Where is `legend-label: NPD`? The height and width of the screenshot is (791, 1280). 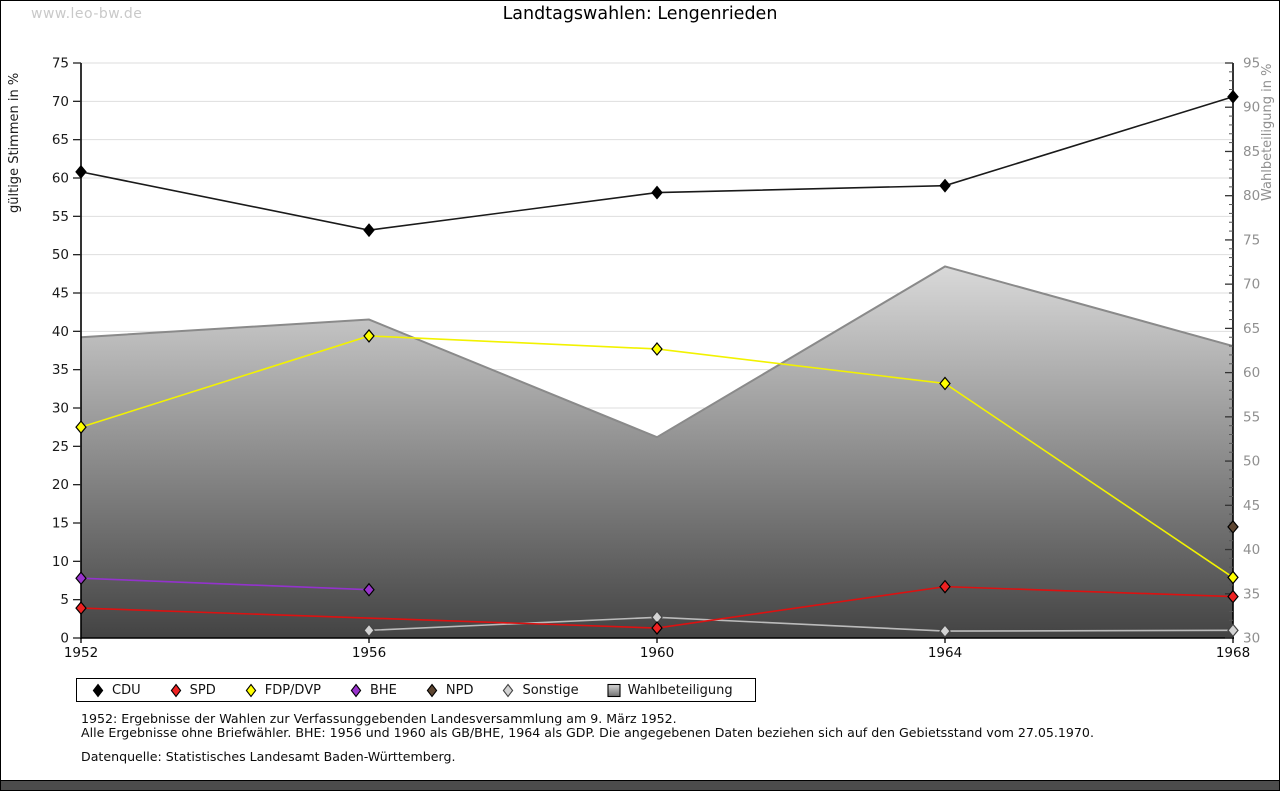
legend-label: NPD is located at coordinates (459, 690).